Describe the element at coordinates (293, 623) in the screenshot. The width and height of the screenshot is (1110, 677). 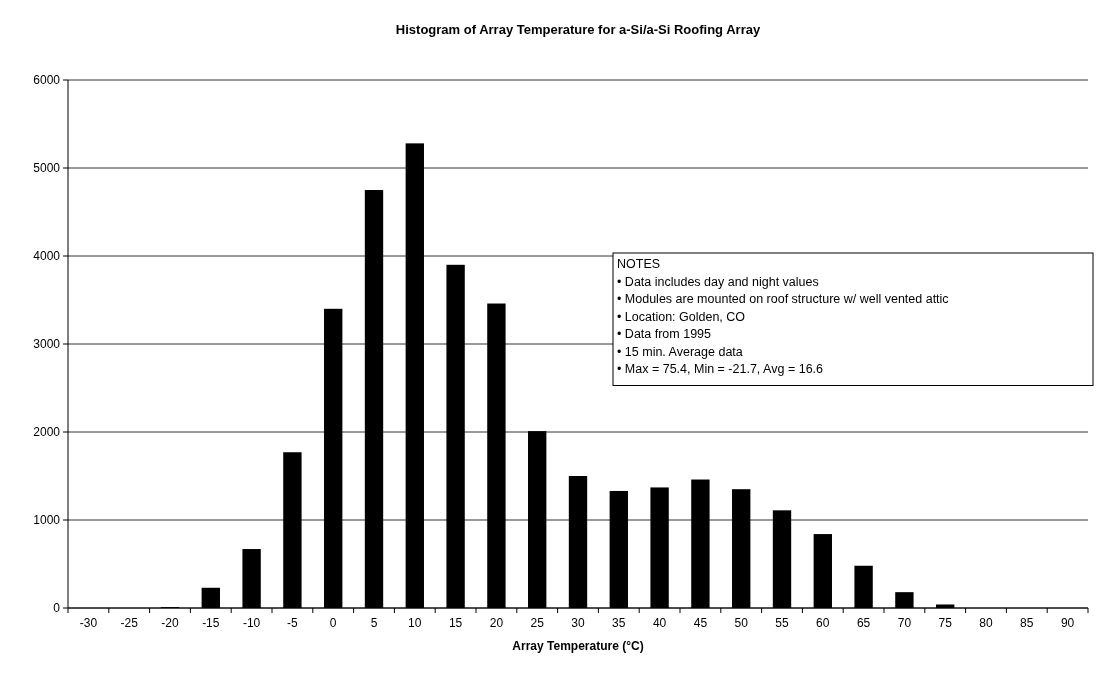
I see `x-tick-label: -5` at that location.